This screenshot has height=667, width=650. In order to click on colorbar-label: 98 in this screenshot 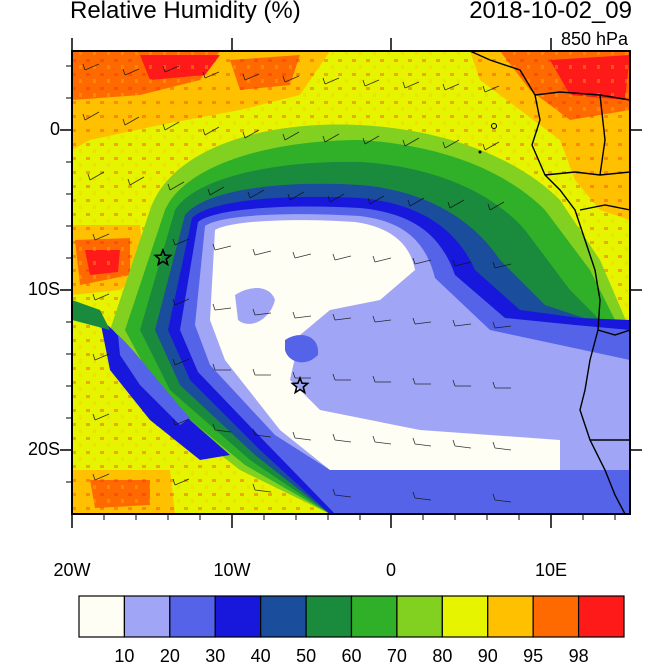, I will do `click(578, 656)`.